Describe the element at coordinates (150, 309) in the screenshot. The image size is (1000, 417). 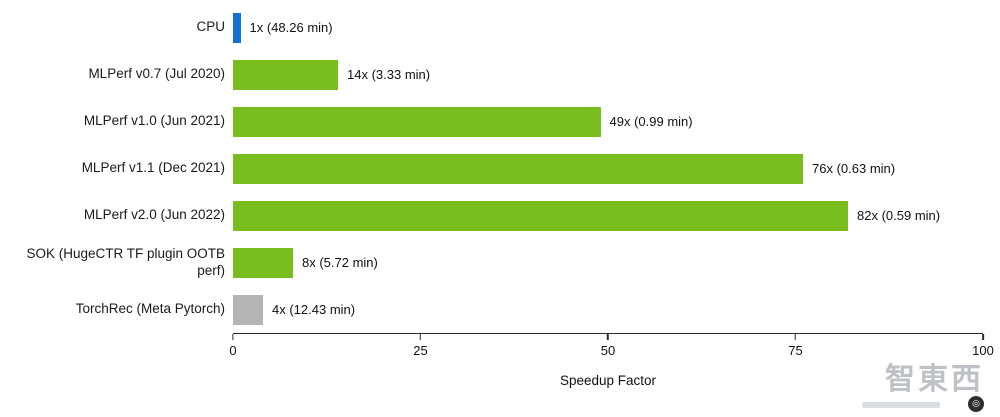
I see `category-label: TorchRec (Meta Pytorch)` at that location.